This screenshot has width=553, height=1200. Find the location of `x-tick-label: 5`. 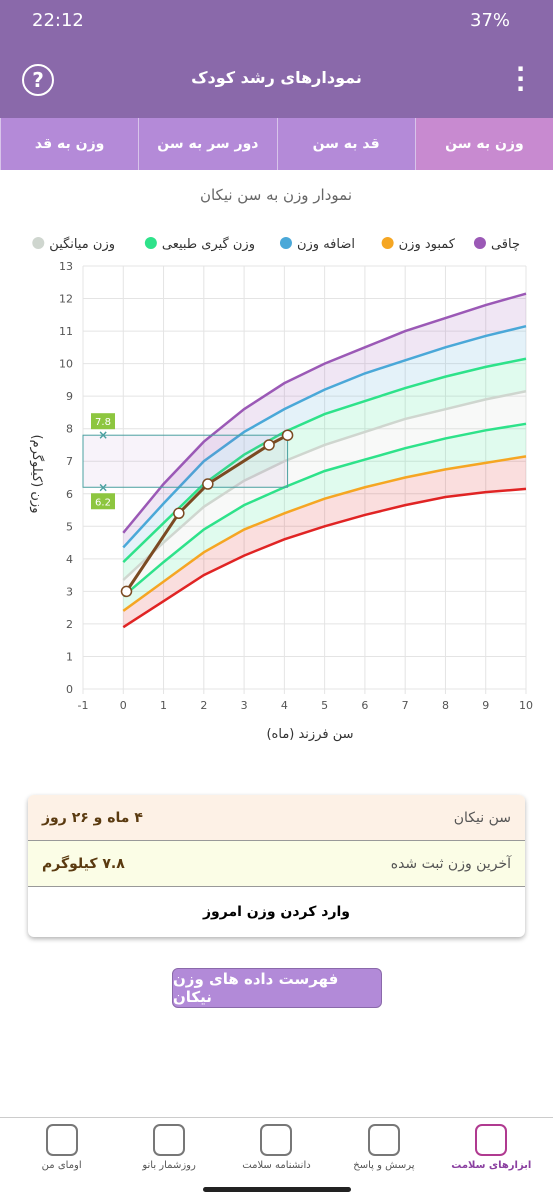

x-tick-label: 5 is located at coordinates (324, 705).